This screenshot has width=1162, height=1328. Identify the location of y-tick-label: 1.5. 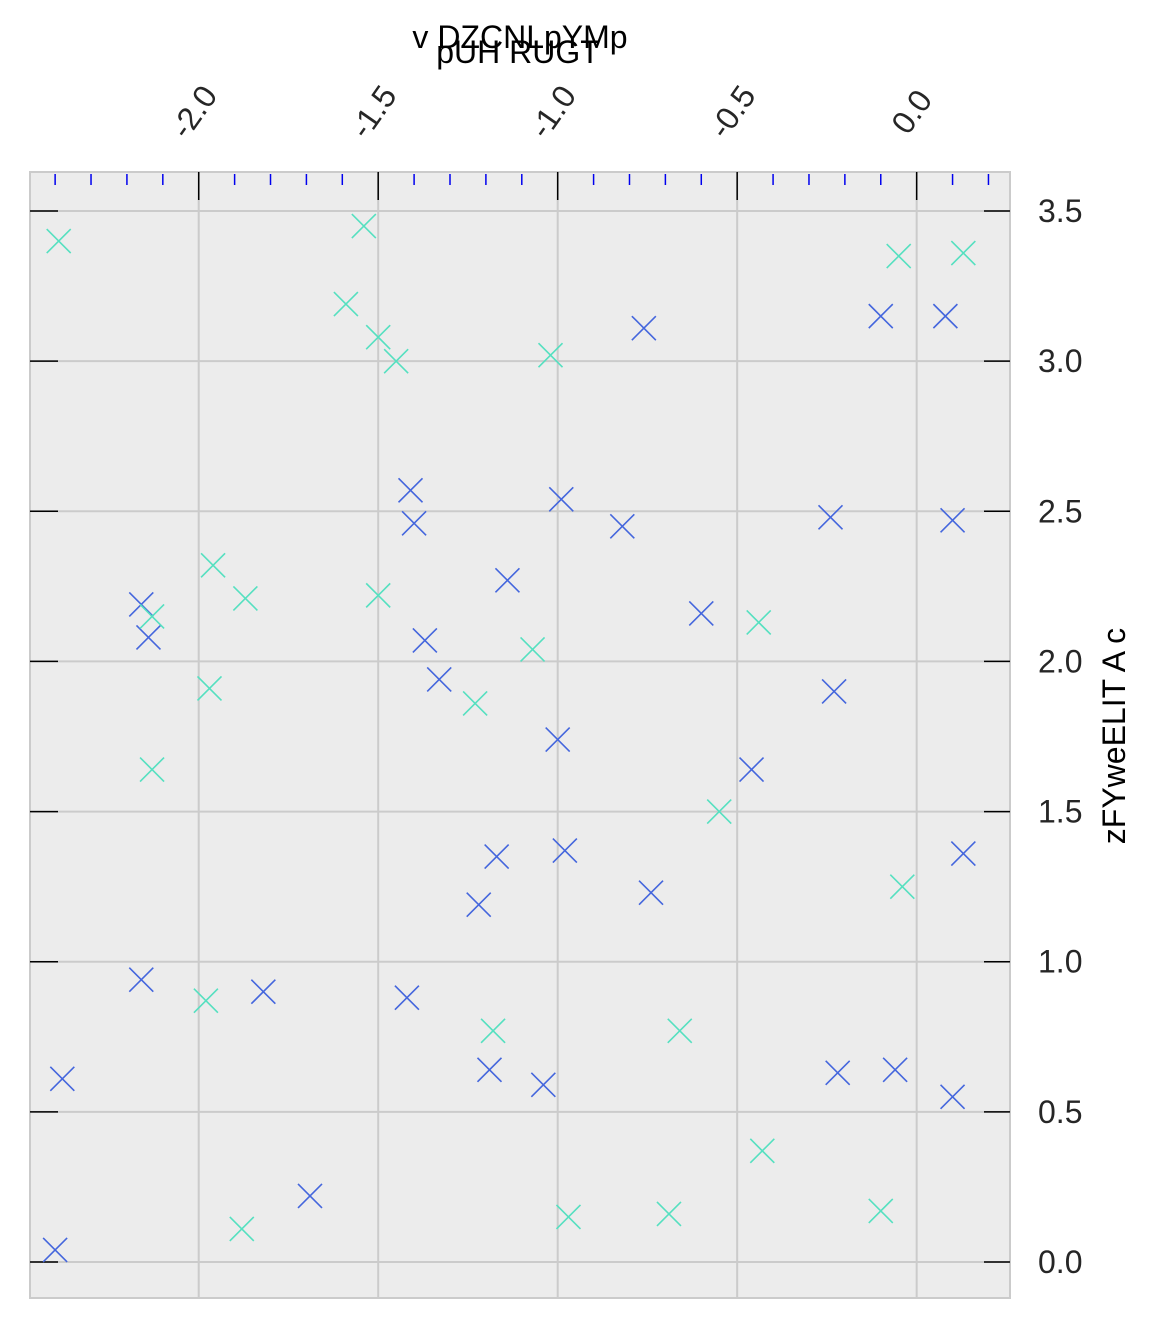
(1060, 812).